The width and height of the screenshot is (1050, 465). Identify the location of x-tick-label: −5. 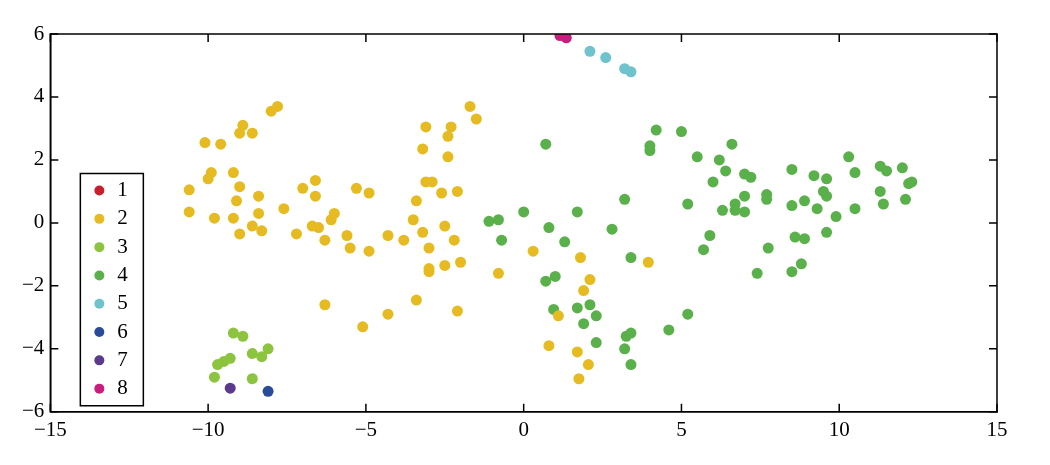
(366, 428).